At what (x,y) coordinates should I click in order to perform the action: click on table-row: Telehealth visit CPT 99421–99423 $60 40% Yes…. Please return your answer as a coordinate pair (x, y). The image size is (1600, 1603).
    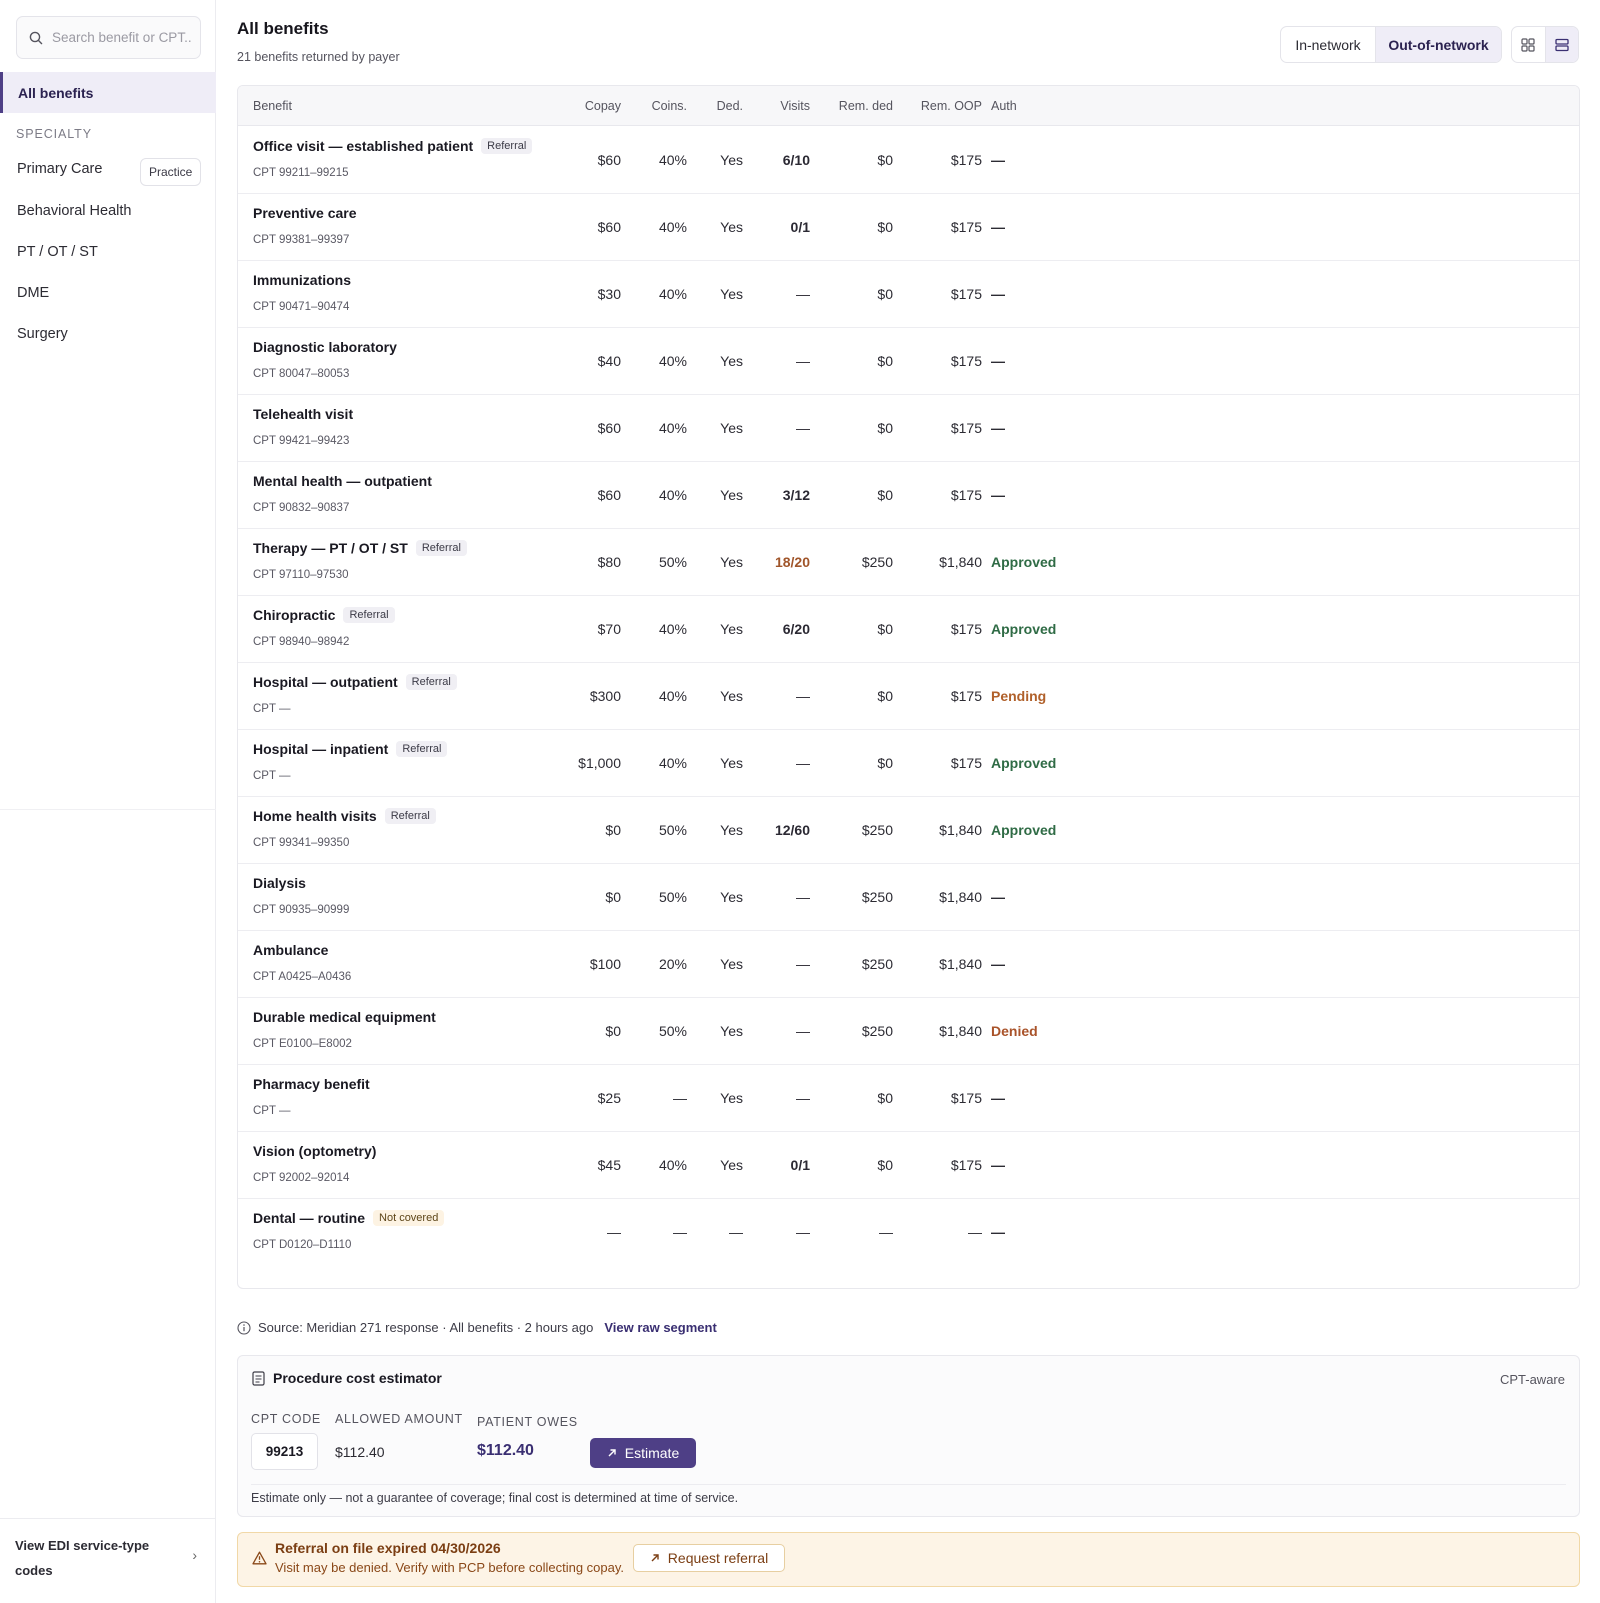
    Looking at the image, I should click on (908, 428).